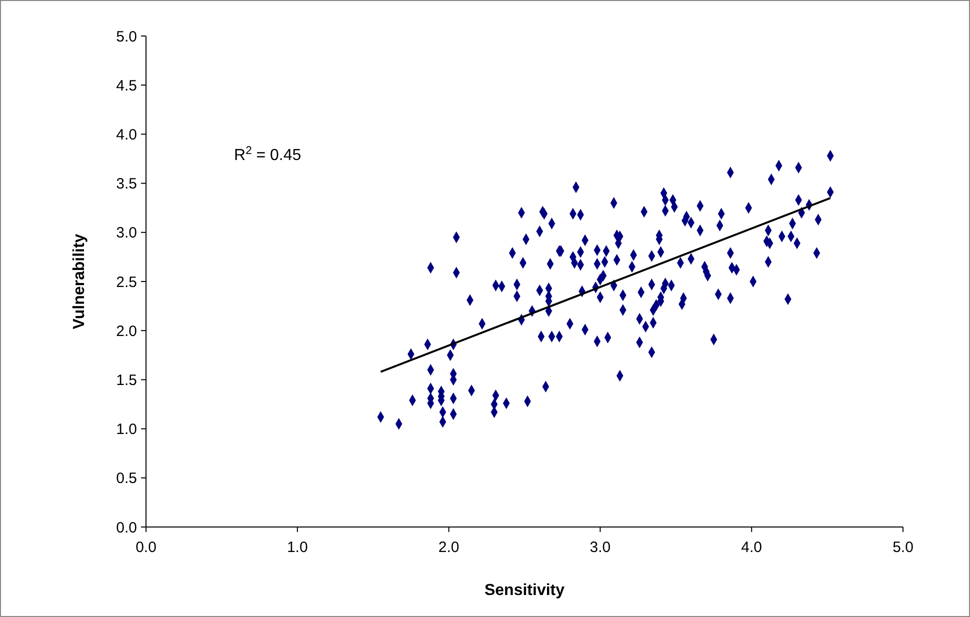  Describe the element at coordinates (126, 429) in the screenshot. I see `y-tick-label: 1.0` at that location.